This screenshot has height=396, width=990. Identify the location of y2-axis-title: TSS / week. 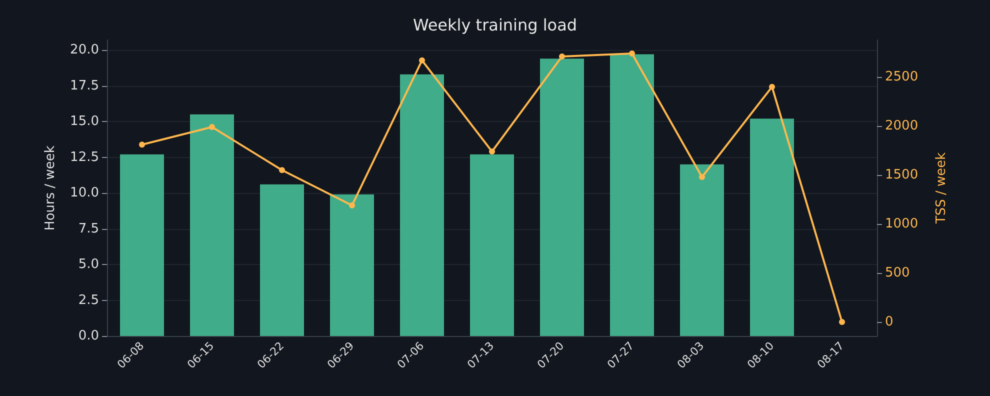
(941, 188).